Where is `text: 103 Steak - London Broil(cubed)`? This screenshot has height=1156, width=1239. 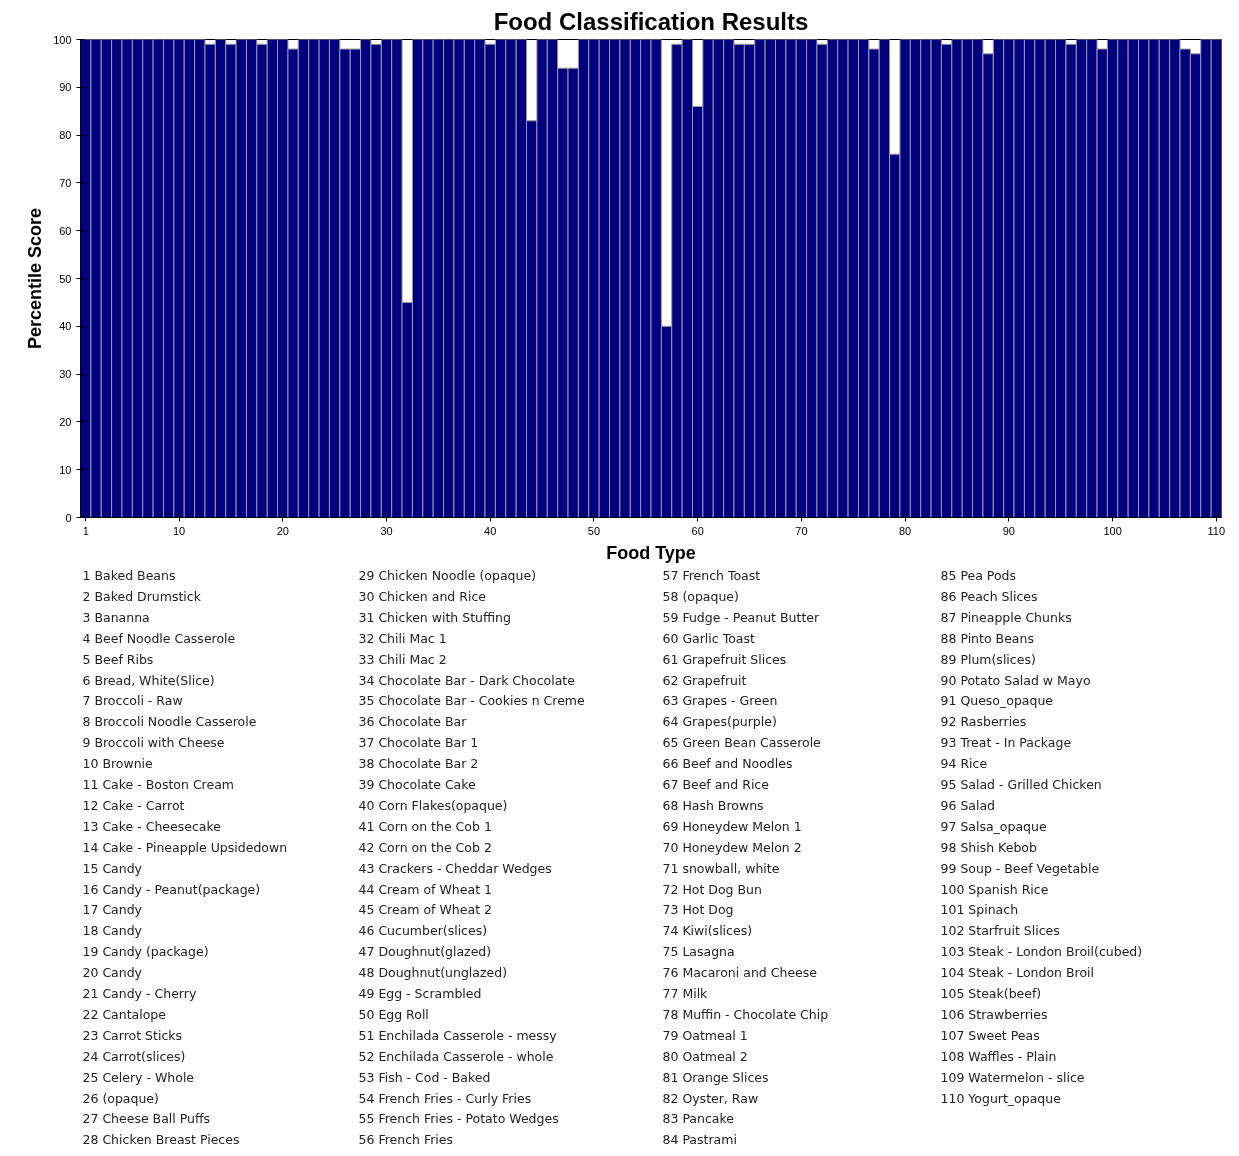
text: 103 Steak - London Broil(cubed) is located at coordinates (1041, 952).